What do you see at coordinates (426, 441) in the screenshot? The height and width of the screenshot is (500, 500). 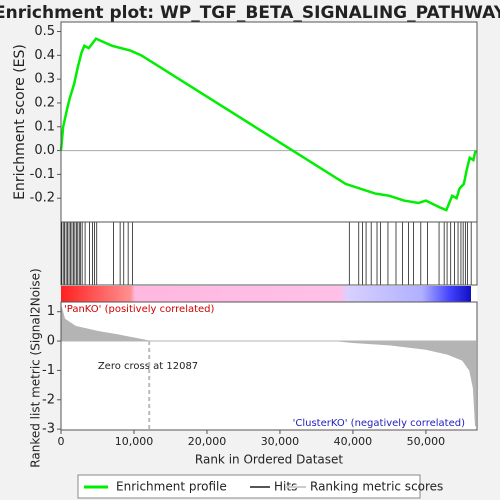 I see `x-tick-label: 50,000` at bounding box center [426, 441].